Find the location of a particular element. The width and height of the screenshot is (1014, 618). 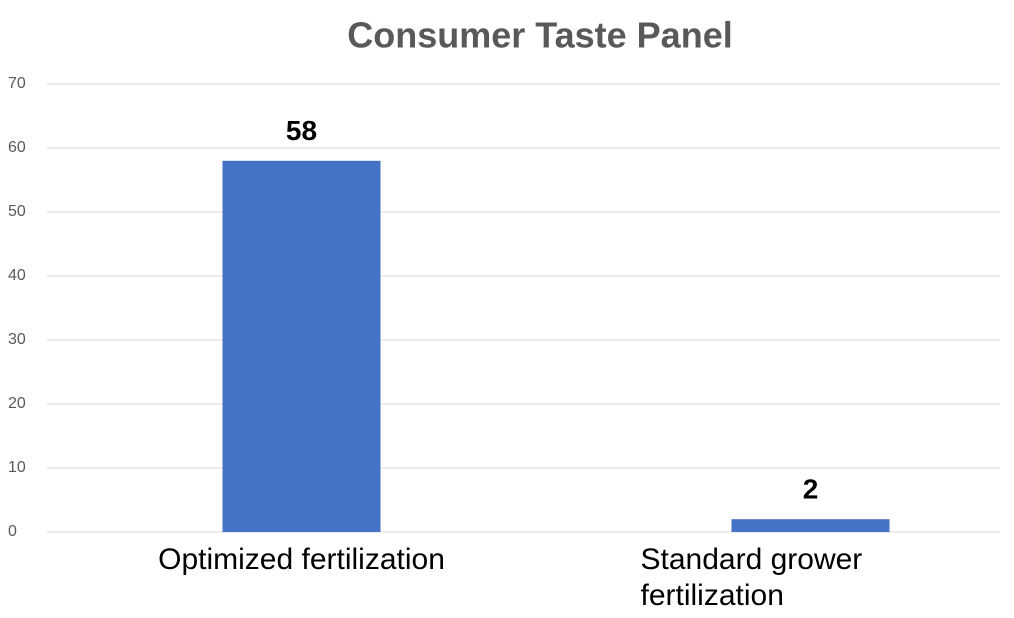

x-tick-label-wrap: Standard grower fertilization is located at coordinates (811, 578).